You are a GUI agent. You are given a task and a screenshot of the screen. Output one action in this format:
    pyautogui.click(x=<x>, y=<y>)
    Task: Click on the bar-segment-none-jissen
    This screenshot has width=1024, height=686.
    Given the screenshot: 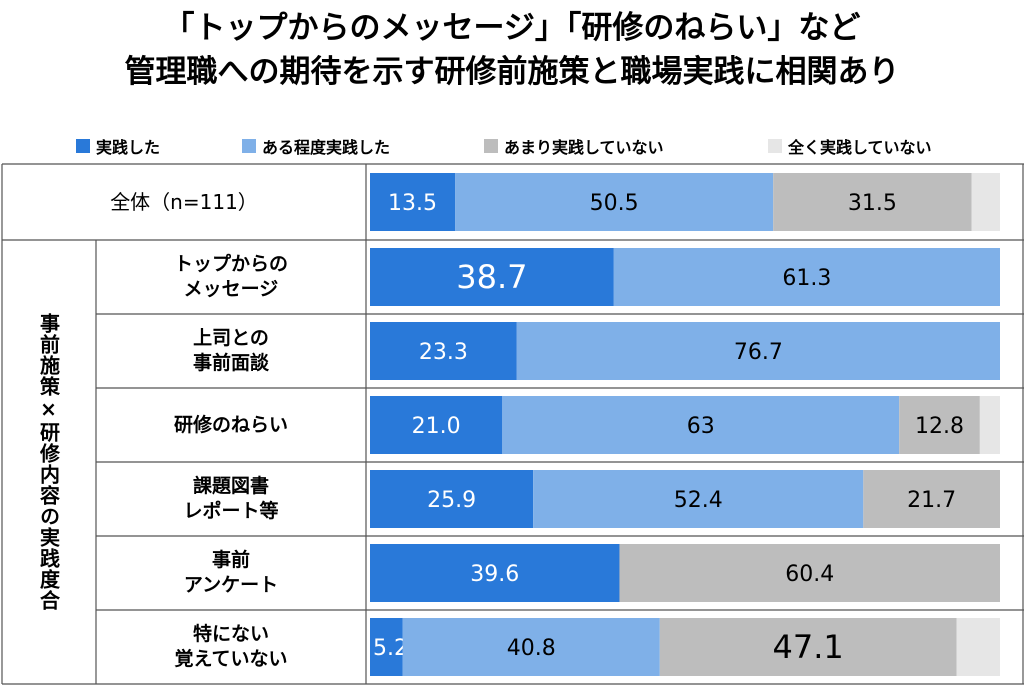 What is the action you would take?
    pyautogui.click(x=386, y=647)
    